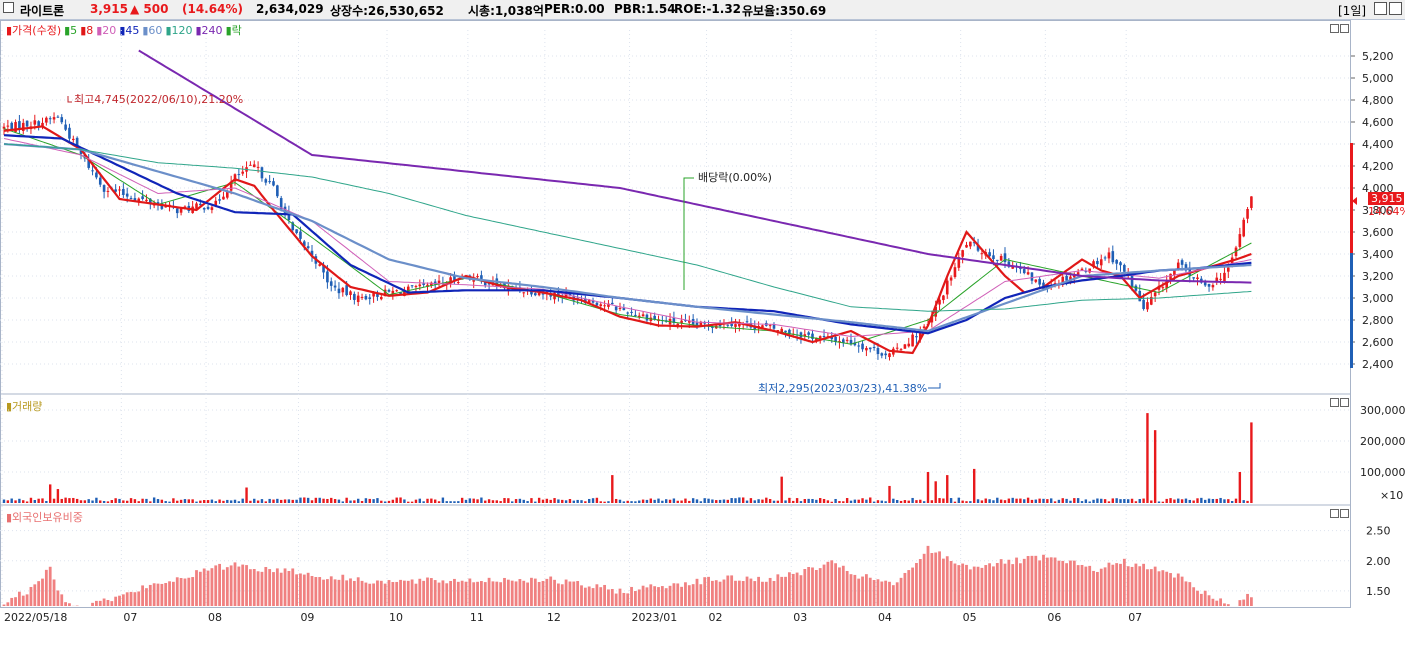 The width and height of the screenshot is (1405, 648). I want to click on period-button: [1일], so click(1352, 11).